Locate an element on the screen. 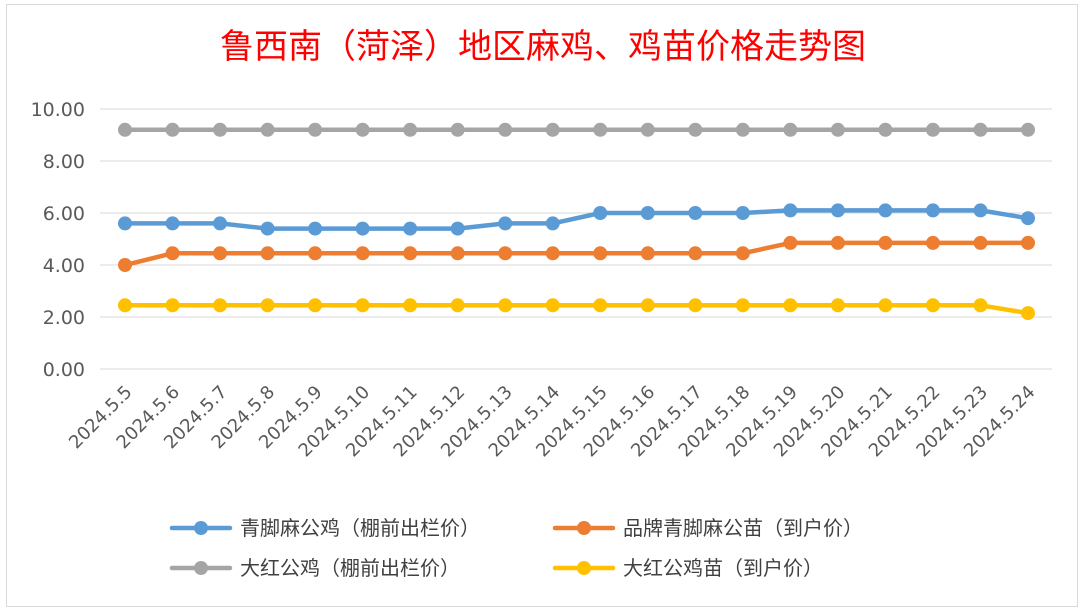 The height and width of the screenshot is (614, 1086). legend-item: 大红公鸡（棚前出栏价） is located at coordinates (314, 568).